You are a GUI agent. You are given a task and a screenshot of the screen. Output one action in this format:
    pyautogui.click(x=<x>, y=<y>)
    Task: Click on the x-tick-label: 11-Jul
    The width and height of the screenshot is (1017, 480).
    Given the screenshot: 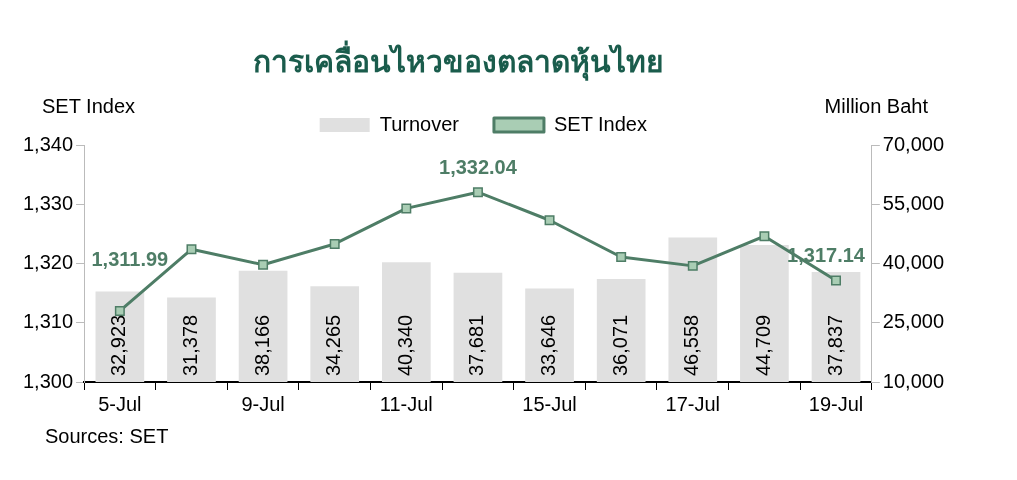 What is the action you would take?
    pyautogui.click(x=406, y=403)
    